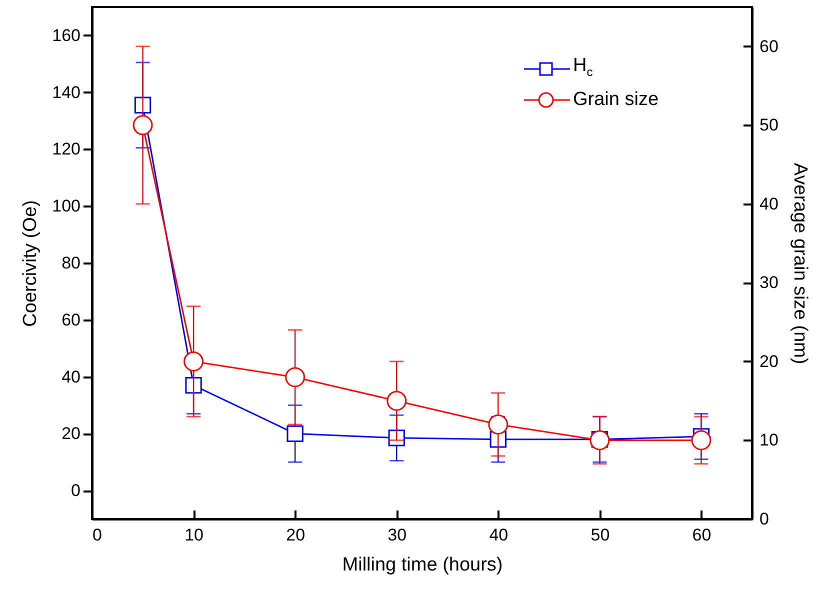  I want to click on y2-tick-label: 30, so click(769, 282).